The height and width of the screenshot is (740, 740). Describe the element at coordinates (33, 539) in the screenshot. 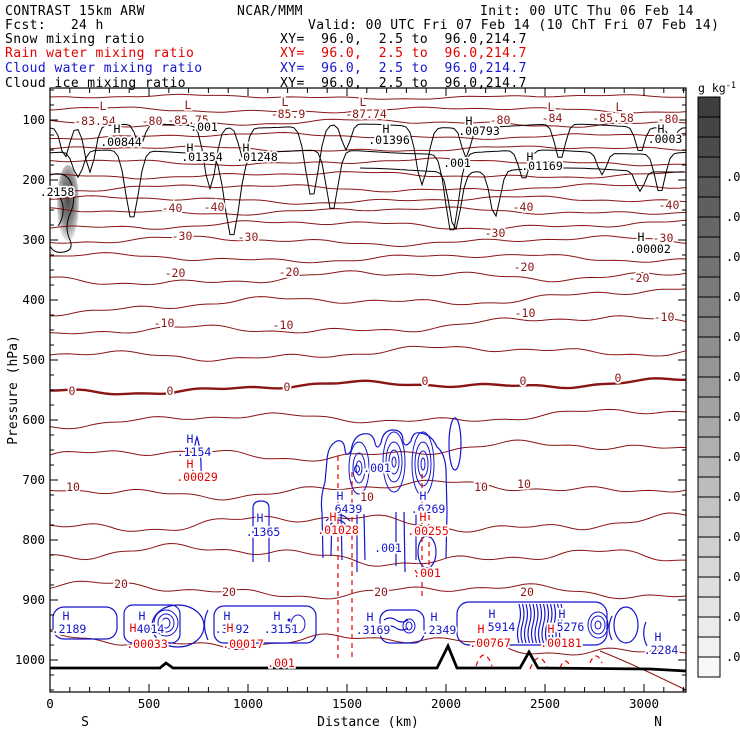

I see `y-axis-tick-label: 800` at that location.